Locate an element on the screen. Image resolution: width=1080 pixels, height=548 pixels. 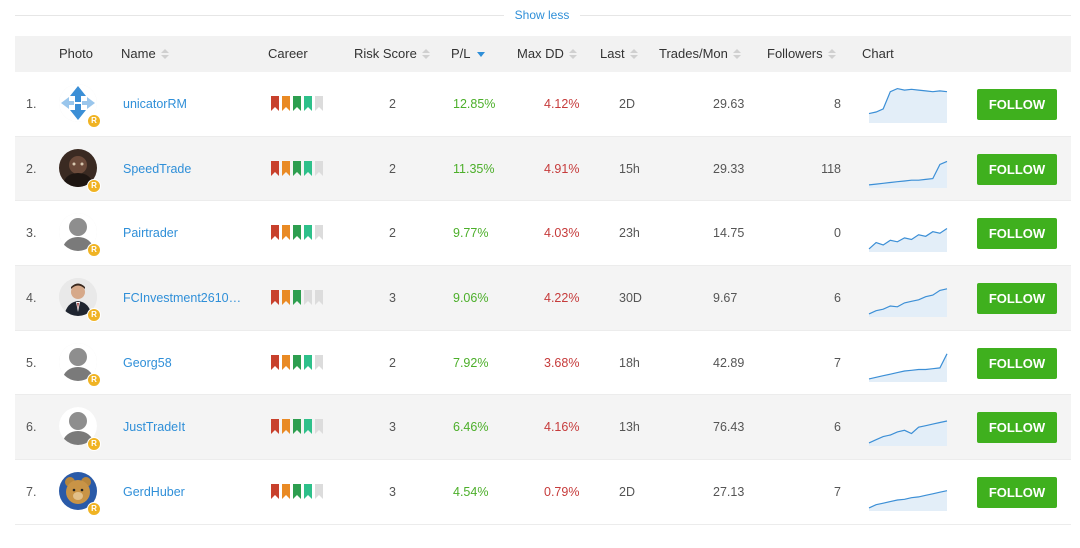
profit-loss: 11.35% is located at coordinates (474, 168).